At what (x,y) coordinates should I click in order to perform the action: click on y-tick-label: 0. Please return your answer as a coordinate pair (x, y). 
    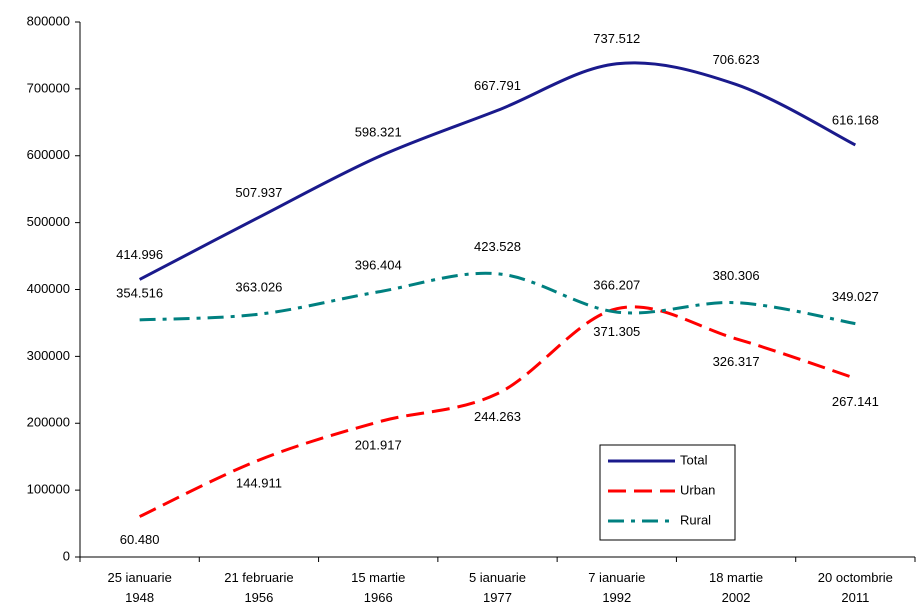
    Looking at the image, I should click on (66, 555).